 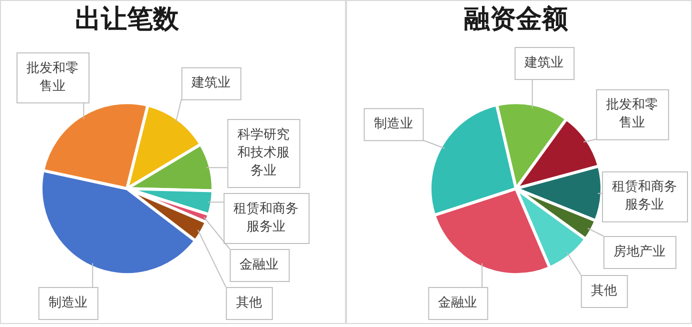 What do you see at coordinates (639, 251) in the screenshot?
I see `slice-label: 房地产业` at bounding box center [639, 251].